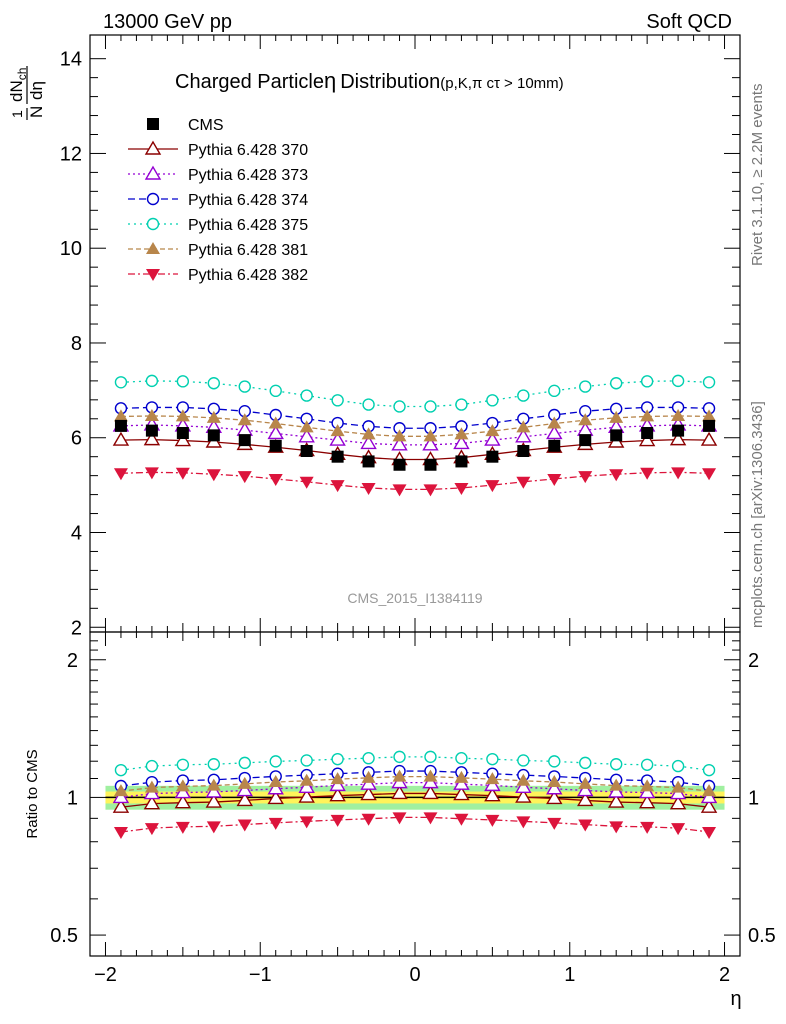  Describe the element at coordinates (105, 975) in the screenshot. I see `x-tick-label: −2` at that location.